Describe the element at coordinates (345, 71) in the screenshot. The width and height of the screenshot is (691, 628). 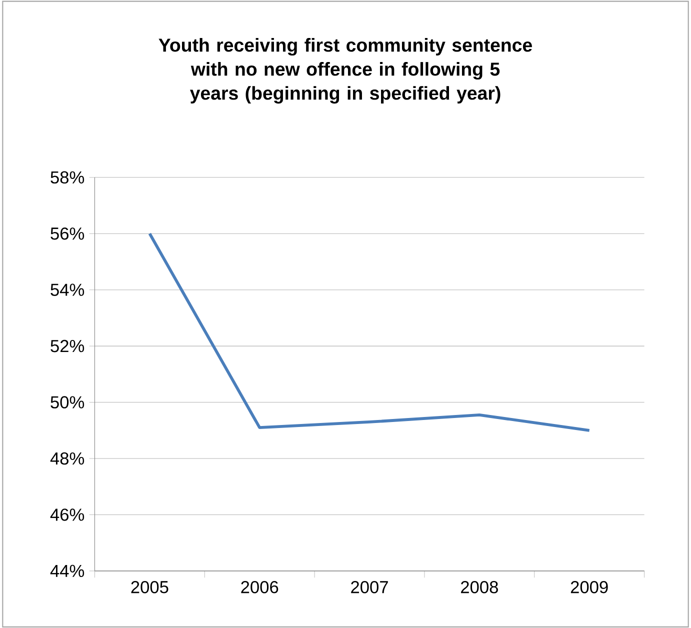
I see `chart-title: Youth receiving first community sentence with no new offence in following 5 years (beginning in specified year)` at that location.